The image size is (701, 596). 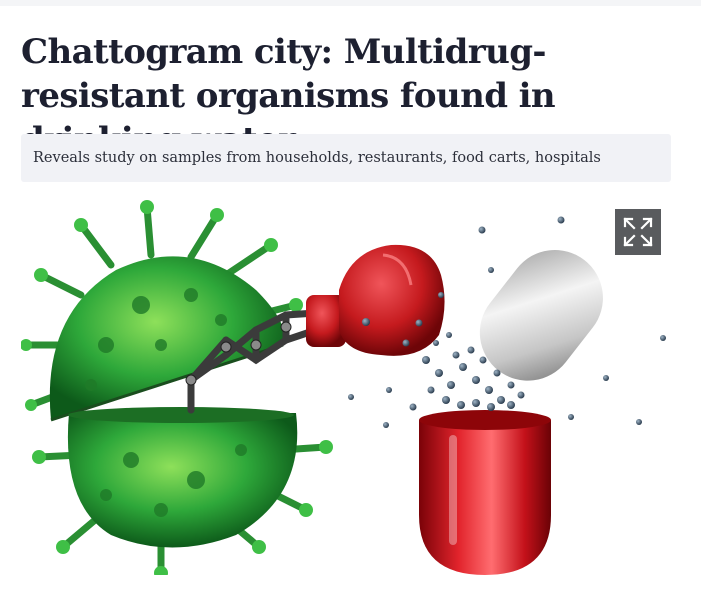 What do you see at coordinates (162, 311) in the screenshot?
I see `virus-upper-half` at bounding box center [162, 311].